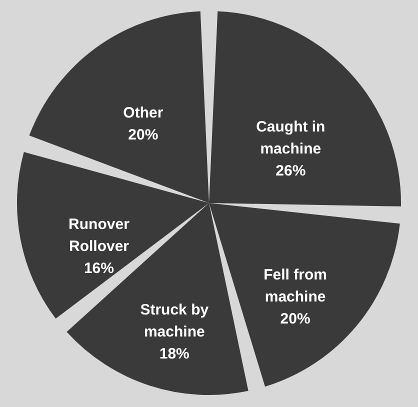  I want to click on slice-label: Other, so click(143, 113).